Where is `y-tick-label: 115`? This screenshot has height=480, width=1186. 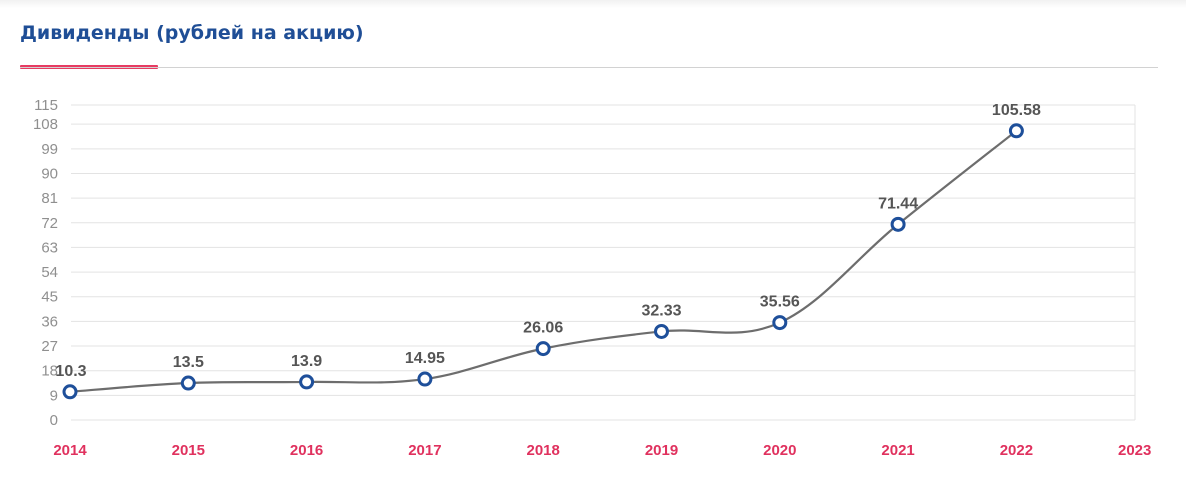 y-tick-label: 115 is located at coordinates (46, 105).